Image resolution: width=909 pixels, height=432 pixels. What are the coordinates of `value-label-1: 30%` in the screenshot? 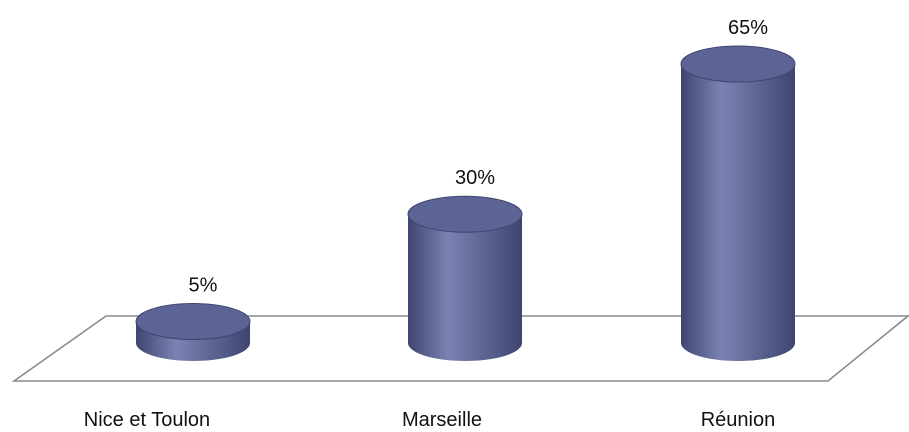 It's located at (475, 178).